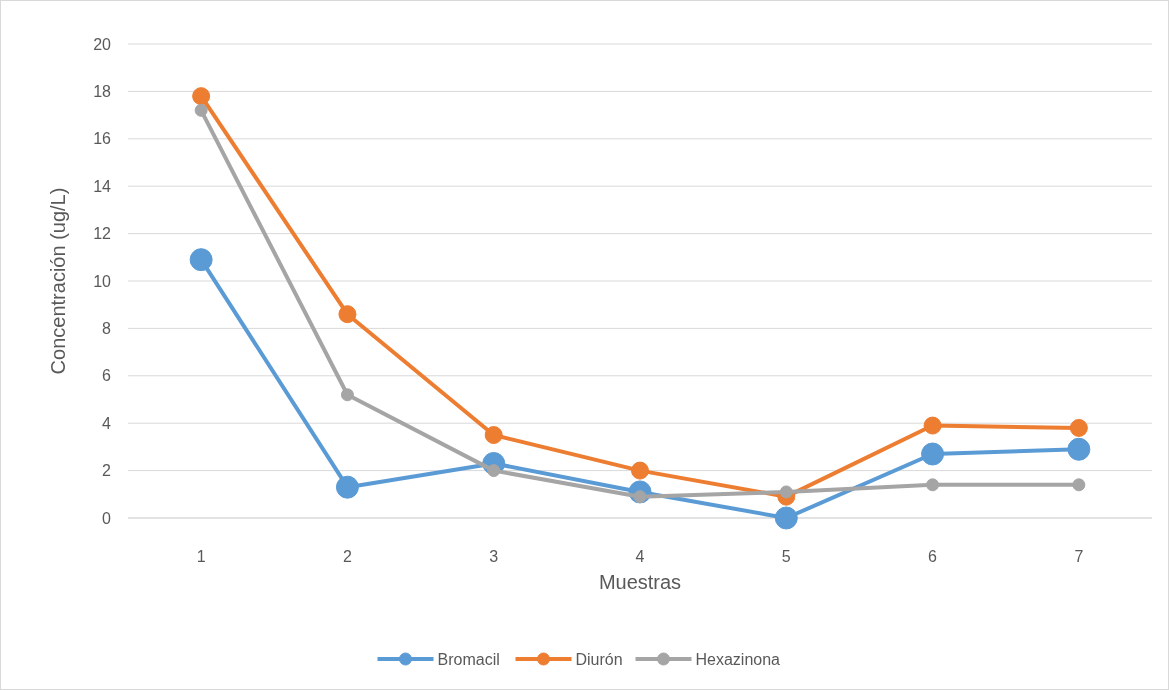 The height and width of the screenshot is (690, 1169). I want to click on x-tick-label: 5, so click(786, 556).